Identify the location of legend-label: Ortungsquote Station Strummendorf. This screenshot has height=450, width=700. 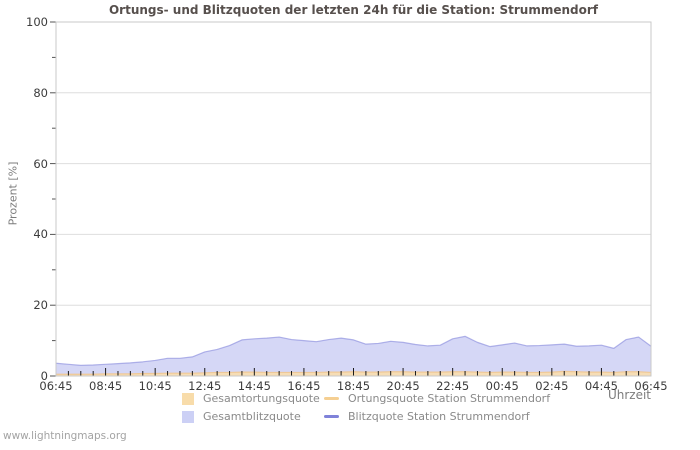
(449, 398).